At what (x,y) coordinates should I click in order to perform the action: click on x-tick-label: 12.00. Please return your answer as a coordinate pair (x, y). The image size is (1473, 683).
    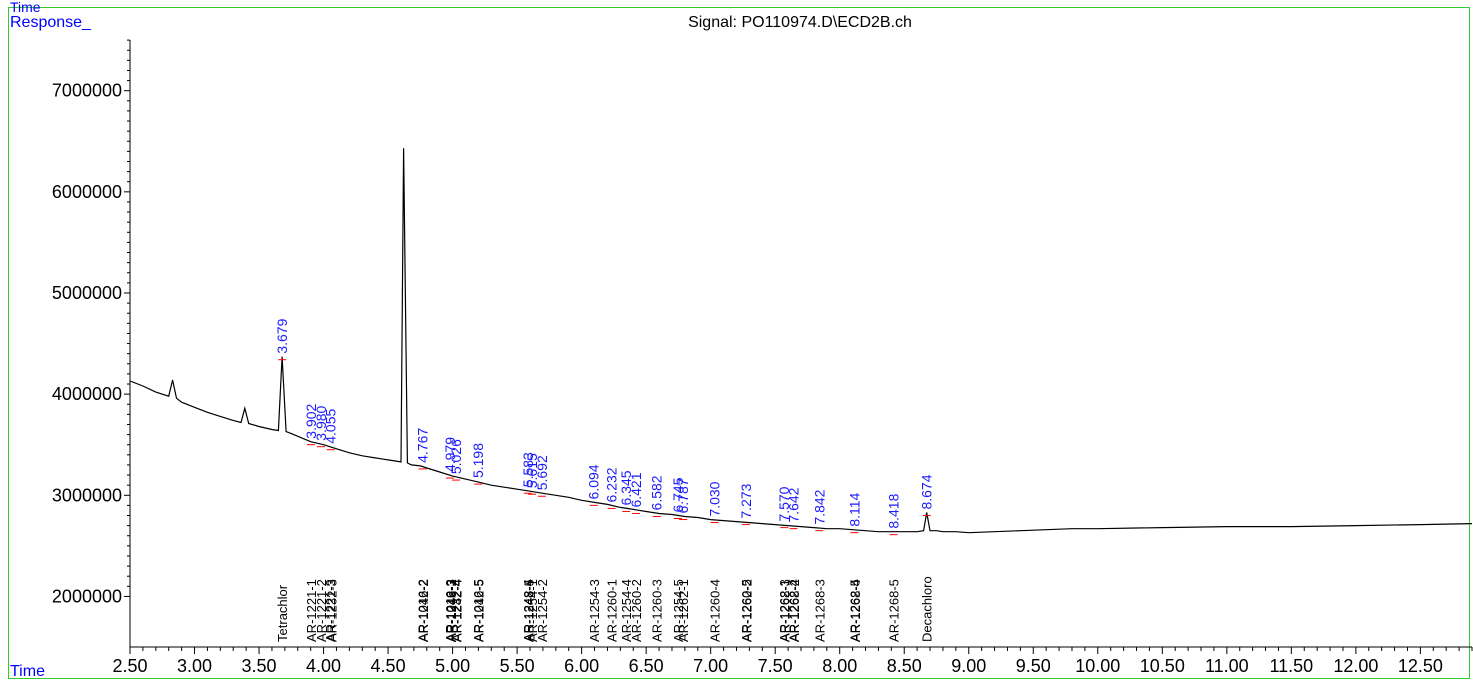
    Looking at the image, I should click on (1355, 666).